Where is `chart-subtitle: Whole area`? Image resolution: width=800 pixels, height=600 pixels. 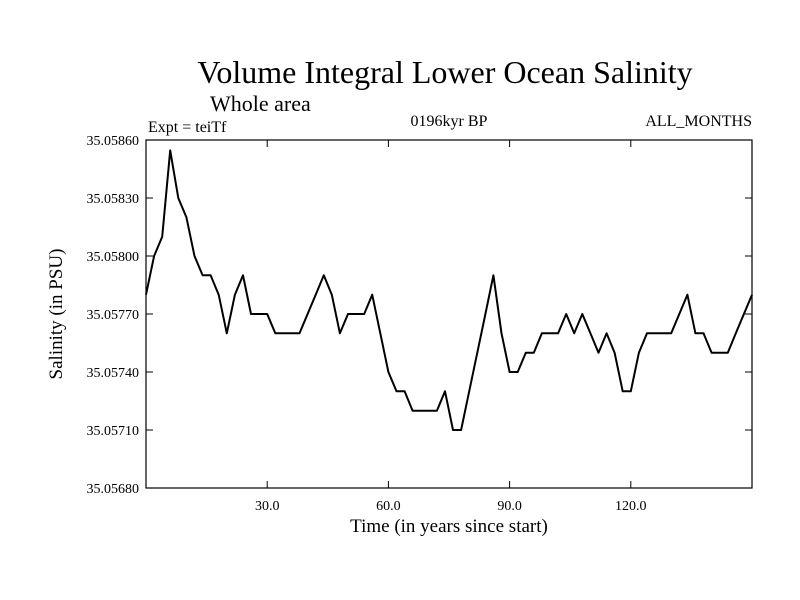 chart-subtitle: Whole area is located at coordinates (260, 103).